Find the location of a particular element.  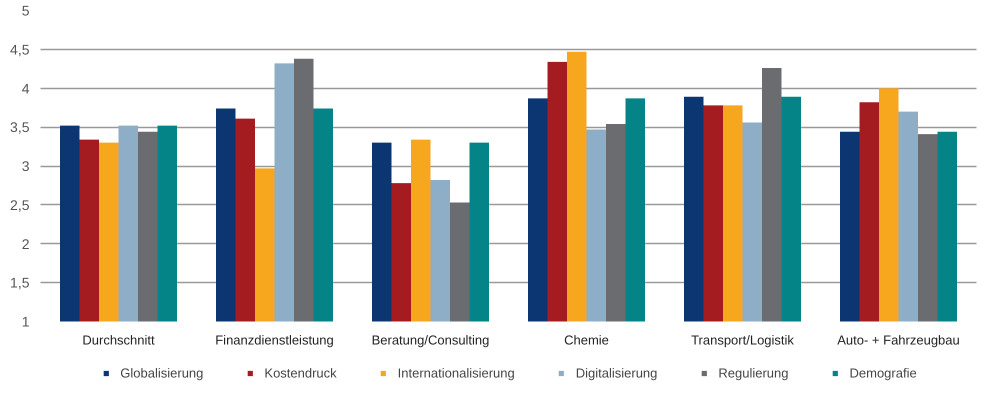

legend-label: Demografie is located at coordinates (883, 372).